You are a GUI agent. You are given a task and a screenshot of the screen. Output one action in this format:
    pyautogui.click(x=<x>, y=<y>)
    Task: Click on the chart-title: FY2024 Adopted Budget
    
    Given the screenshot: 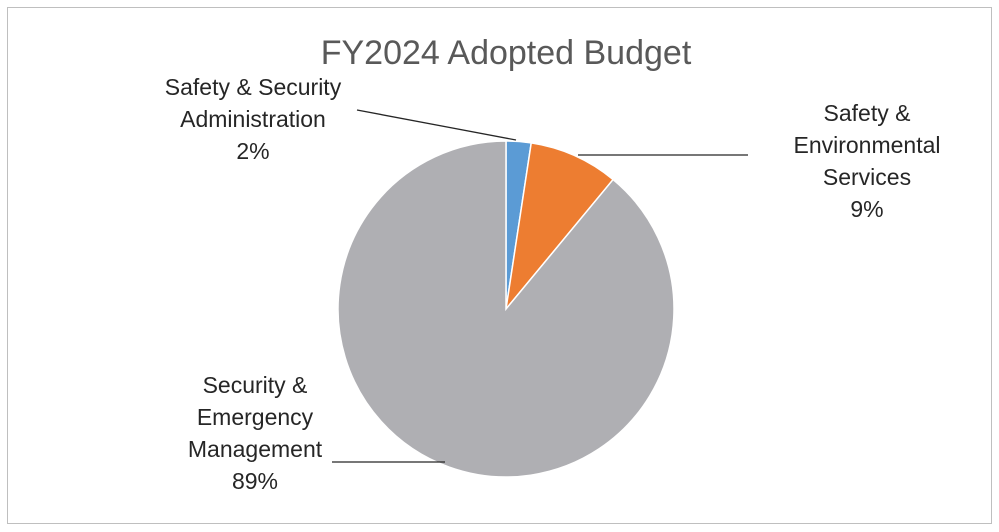 What is the action you would take?
    pyautogui.click(x=506, y=53)
    